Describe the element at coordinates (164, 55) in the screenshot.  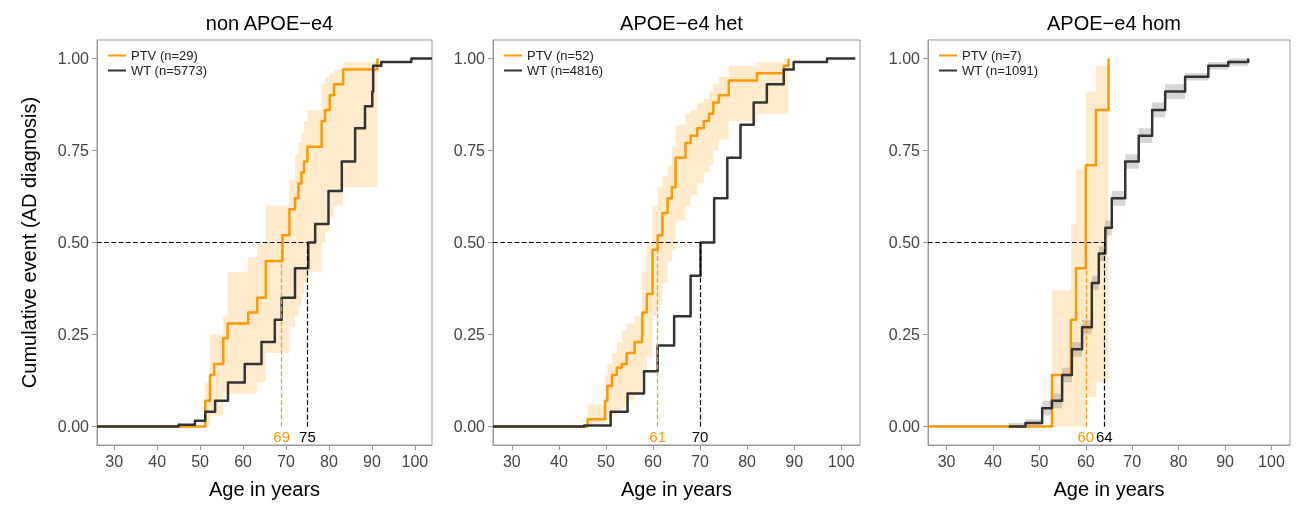
I see `legend-label: PTV (n=29)` at that location.